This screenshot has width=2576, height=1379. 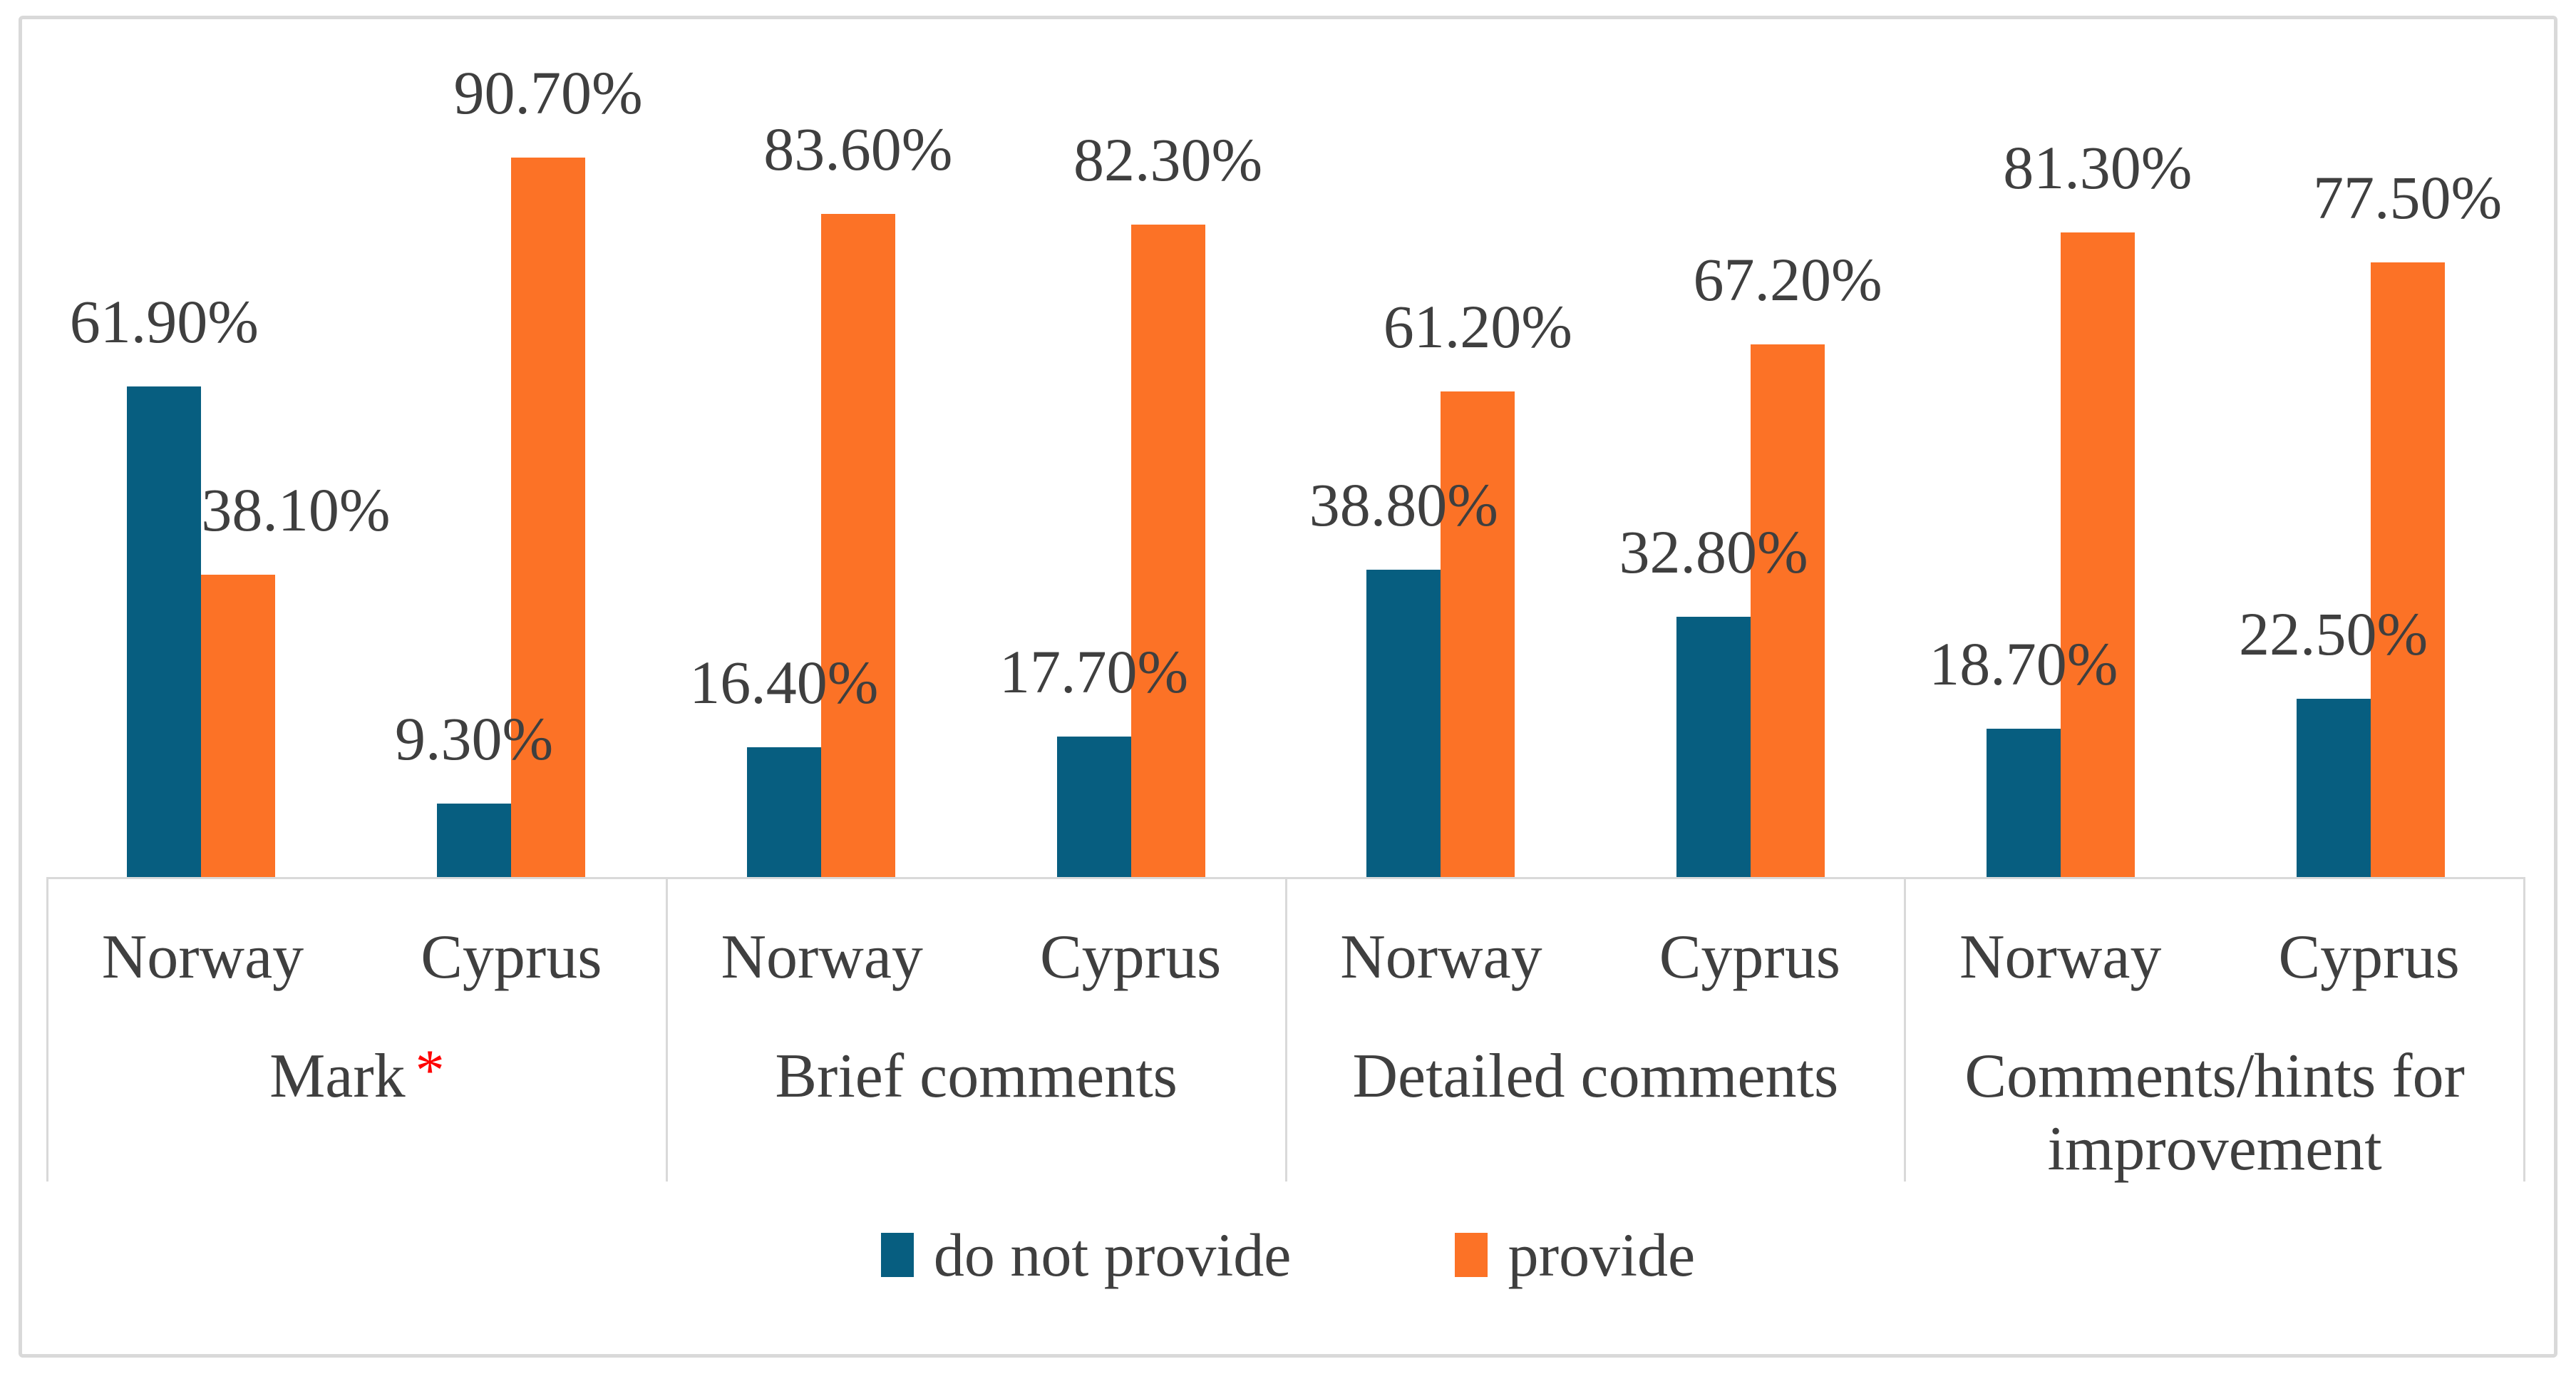 I want to click on bar-cluster: 61.90% 38.10%, so click(x=218, y=448).